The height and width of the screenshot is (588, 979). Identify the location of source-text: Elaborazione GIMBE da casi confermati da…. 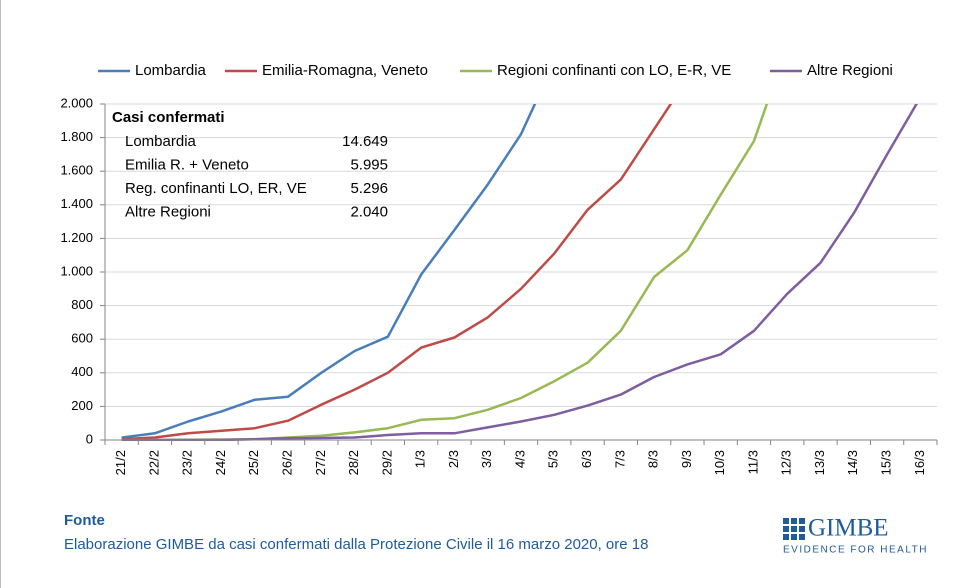
(356, 544).